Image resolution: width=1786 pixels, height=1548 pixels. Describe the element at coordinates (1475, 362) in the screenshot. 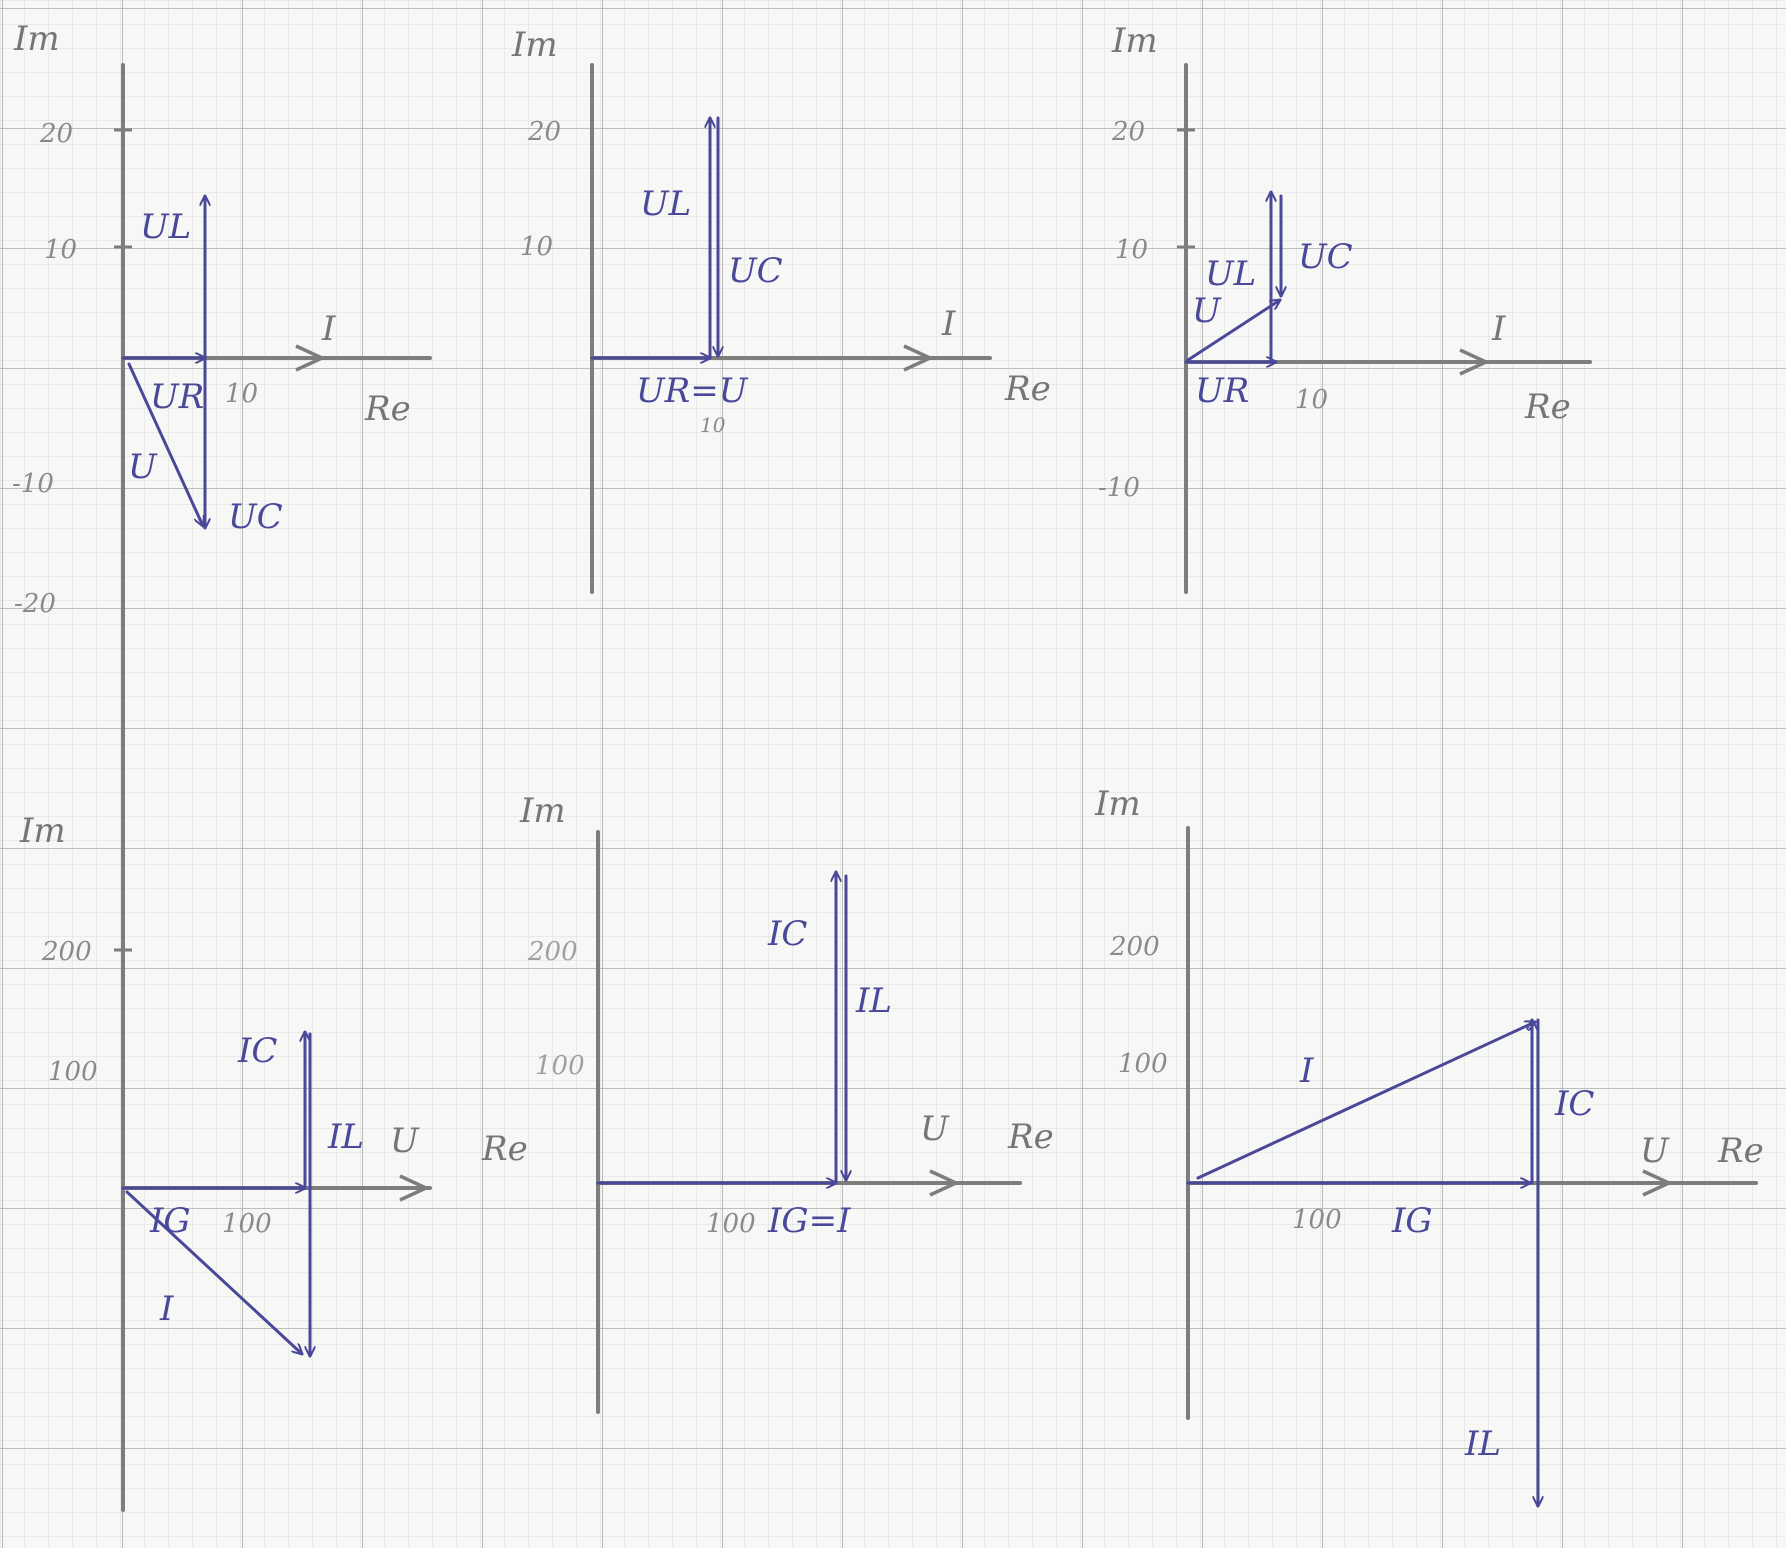

I see `d3-real-axis-arrow` at that location.